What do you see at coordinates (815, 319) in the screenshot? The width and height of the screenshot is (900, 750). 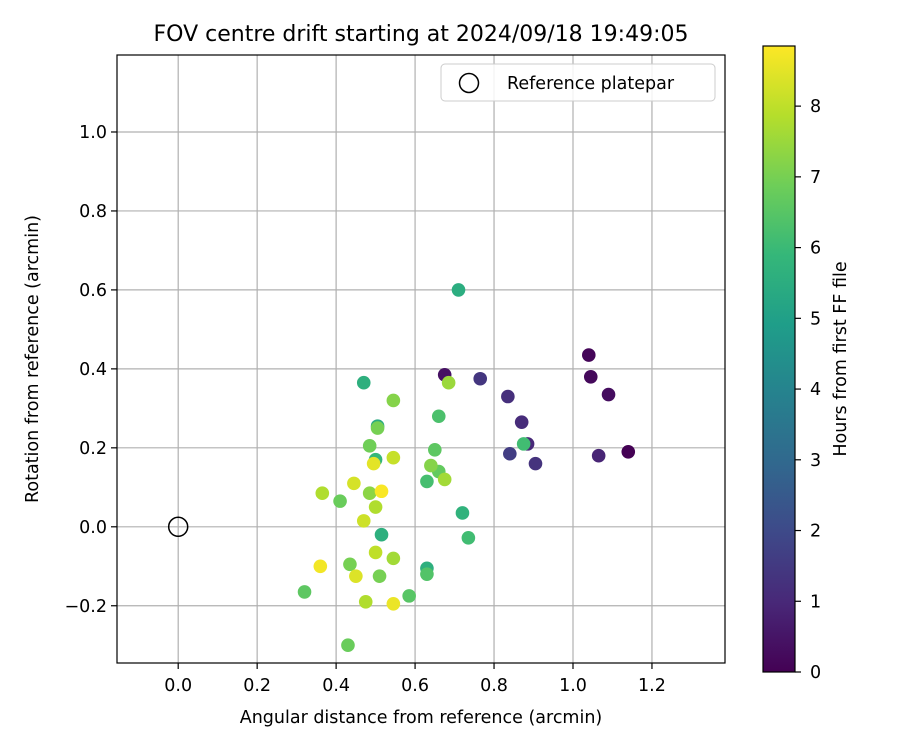 I see `colorbar-tick-label: 5` at bounding box center [815, 319].